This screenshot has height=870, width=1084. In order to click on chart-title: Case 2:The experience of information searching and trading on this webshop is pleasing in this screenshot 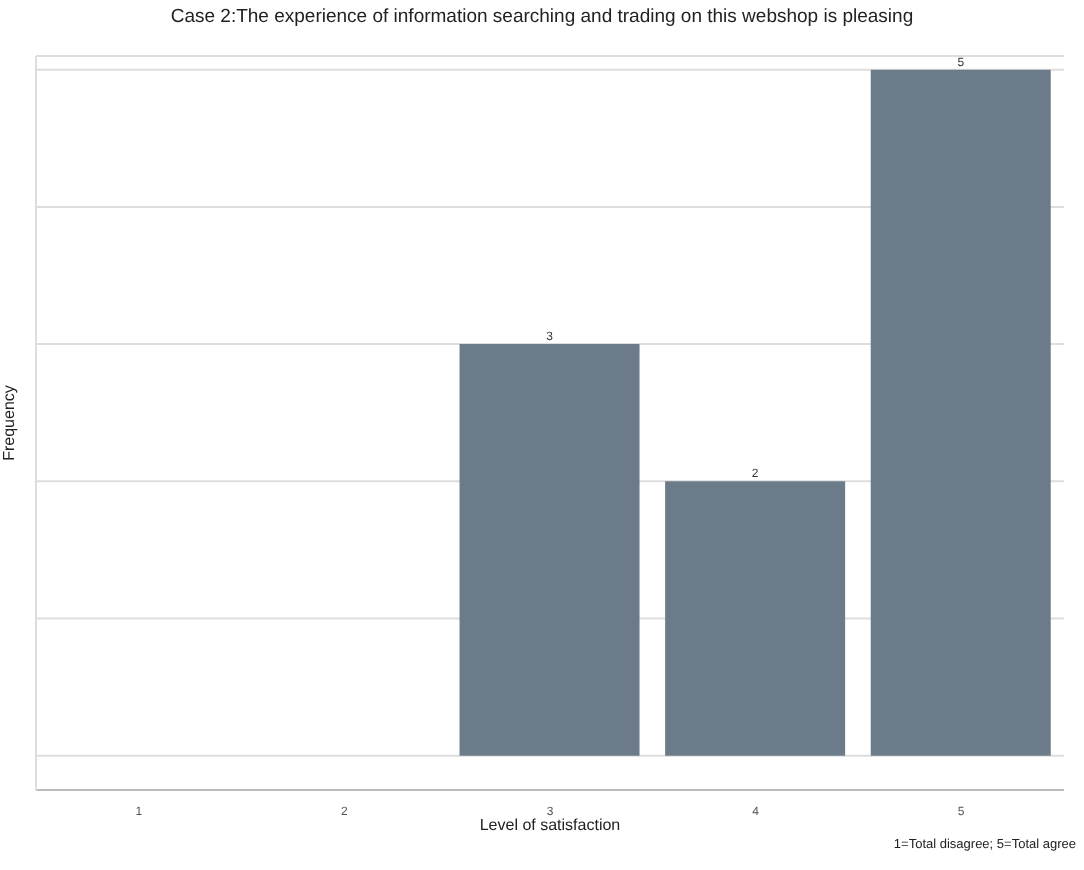, I will do `click(542, 17)`.